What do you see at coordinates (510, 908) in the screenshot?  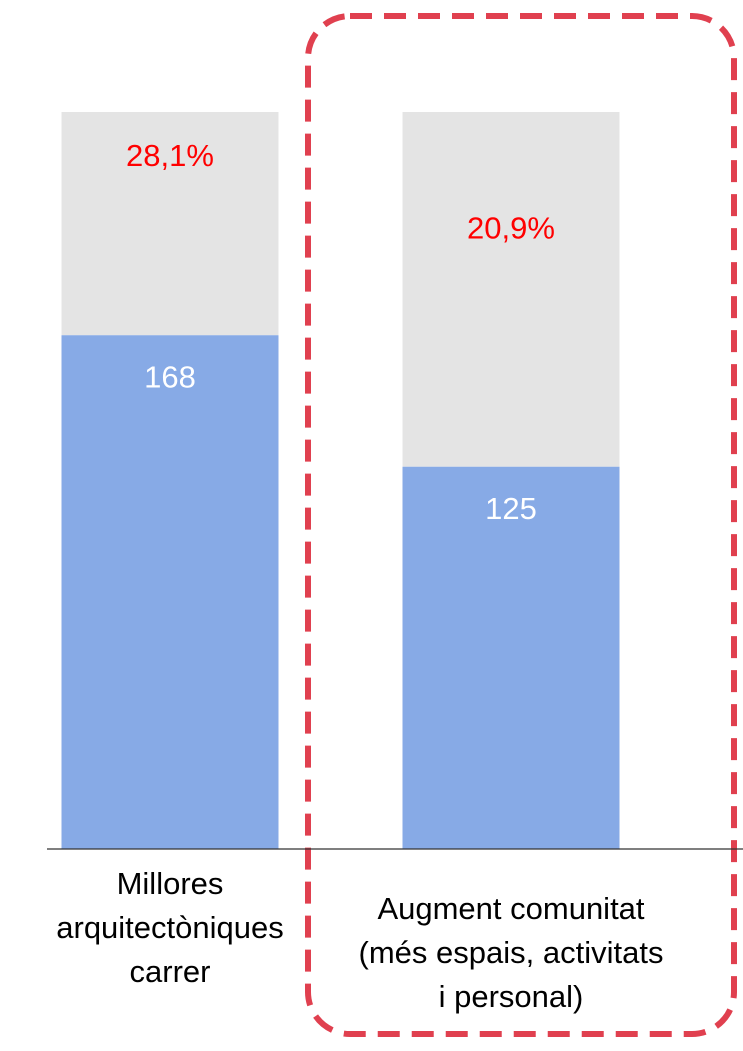 I see `x-tick-label: Augment comunitat` at bounding box center [510, 908].